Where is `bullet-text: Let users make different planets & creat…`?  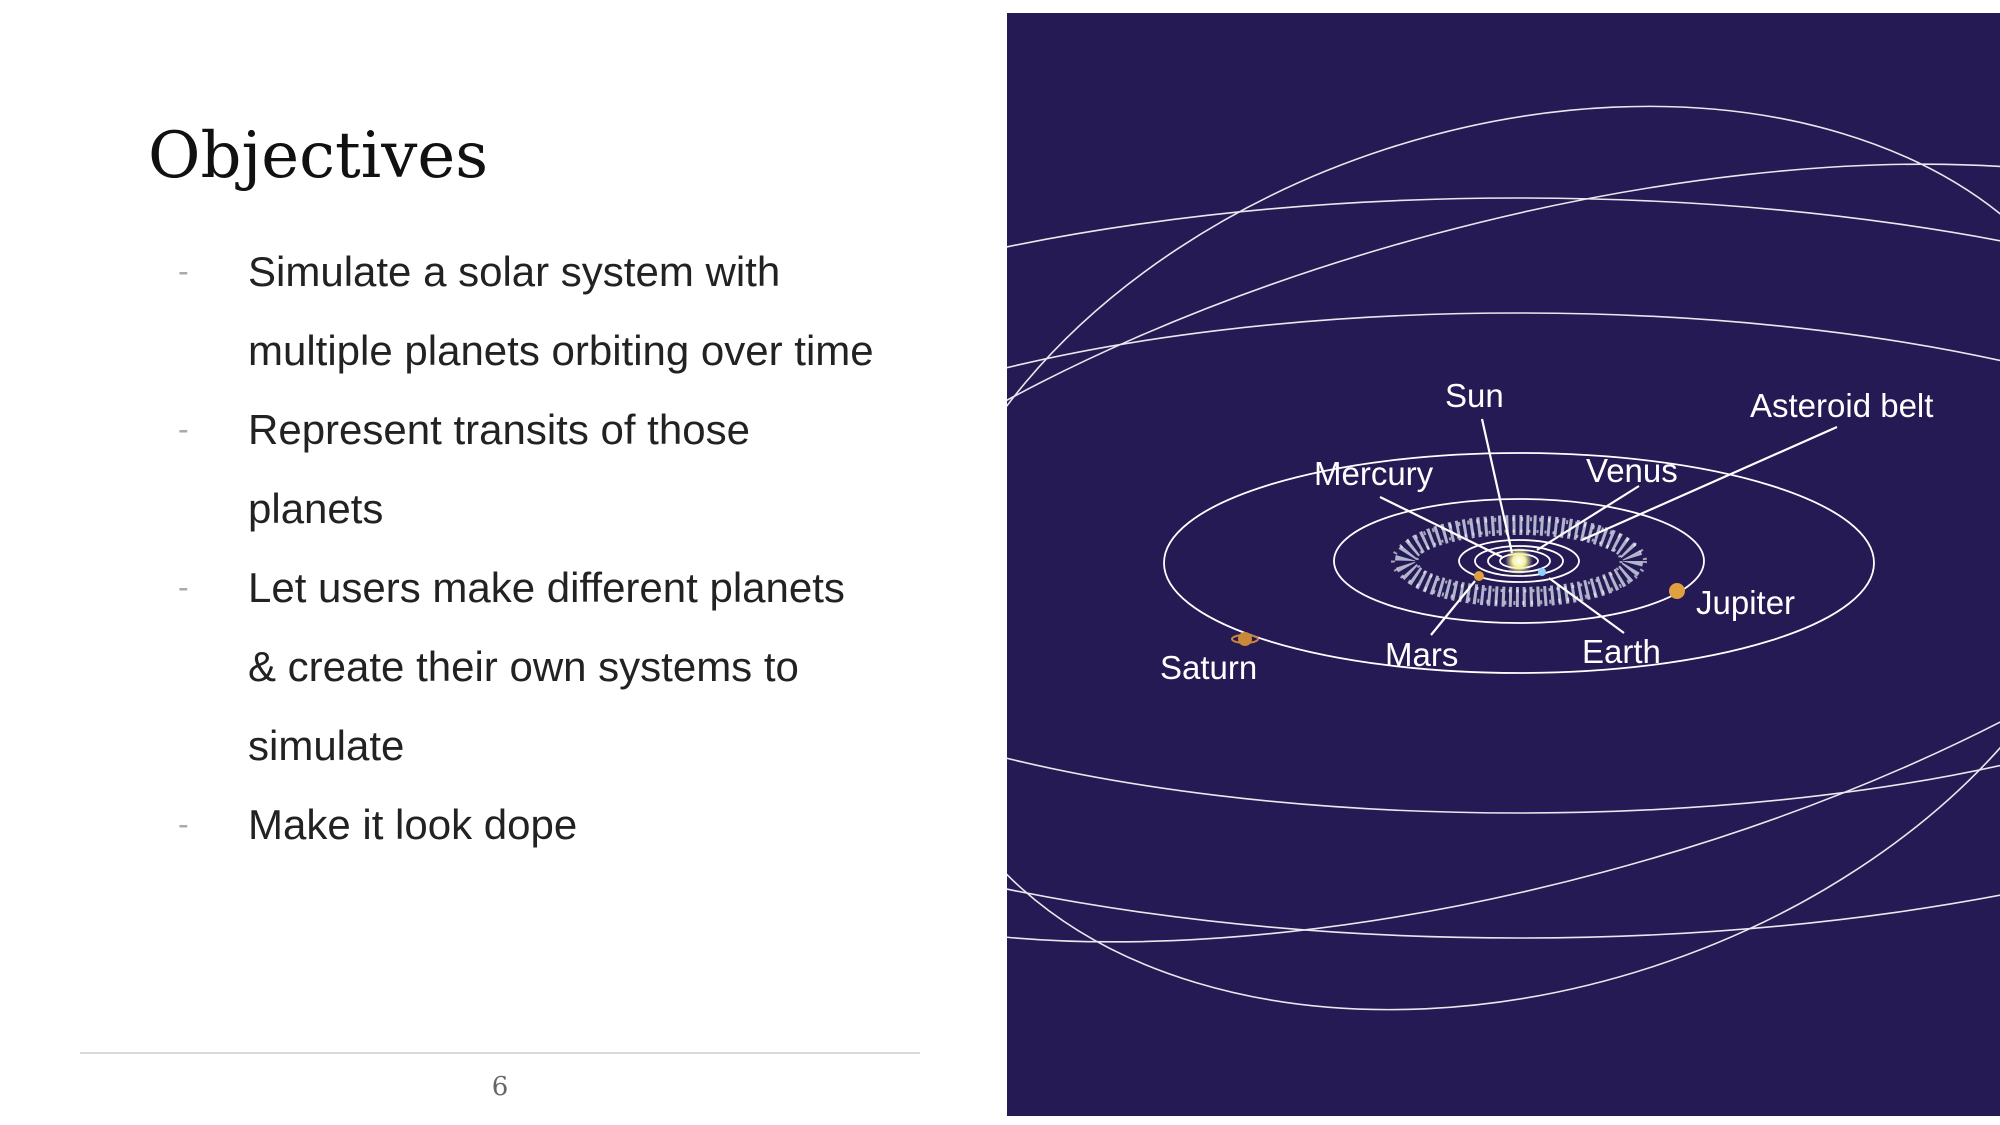
bullet-text: Let users make different planets & creat… is located at coordinates (546, 666).